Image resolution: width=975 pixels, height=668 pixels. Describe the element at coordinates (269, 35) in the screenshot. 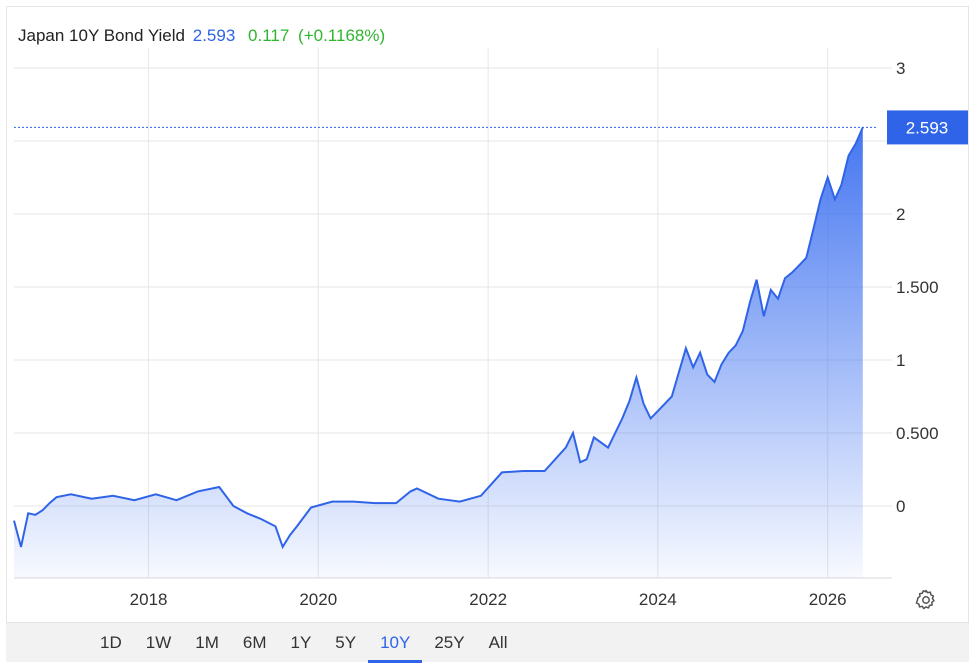

I see `price-change: 0.117` at that location.